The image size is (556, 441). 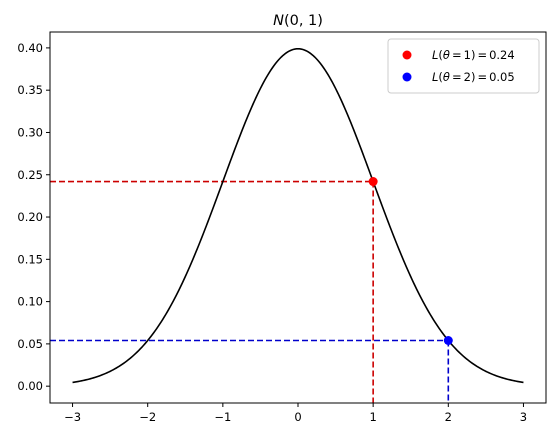 I want to click on x-tick-label: 0, so click(x=297, y=417).